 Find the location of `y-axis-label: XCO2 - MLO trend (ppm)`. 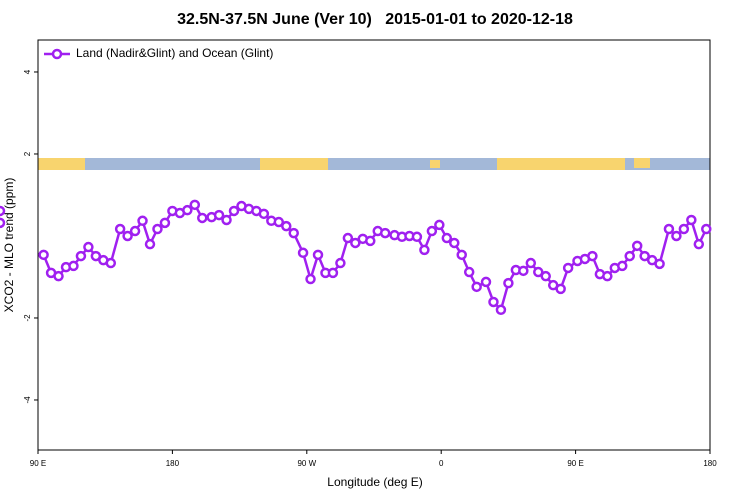

y-axis-label: XCO2 - MLO trend (ppm) is located at coordinates (9, 245).